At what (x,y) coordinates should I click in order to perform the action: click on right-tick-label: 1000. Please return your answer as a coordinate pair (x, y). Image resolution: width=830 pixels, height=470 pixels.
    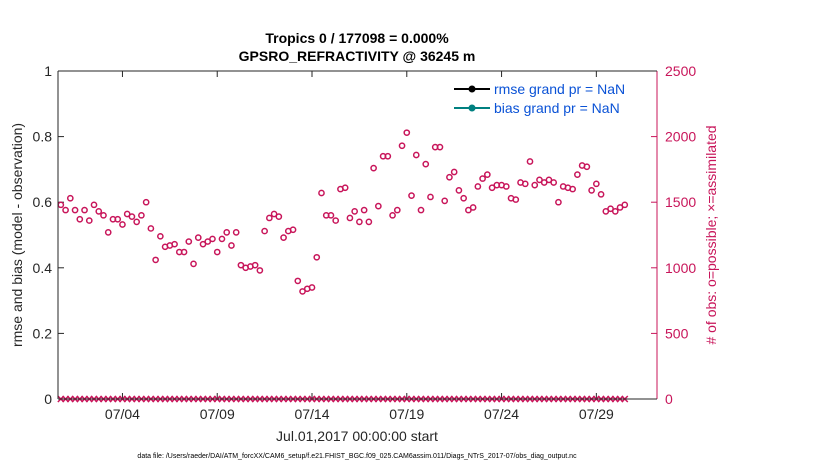
    Looking at the image, I should click on (680, 268).